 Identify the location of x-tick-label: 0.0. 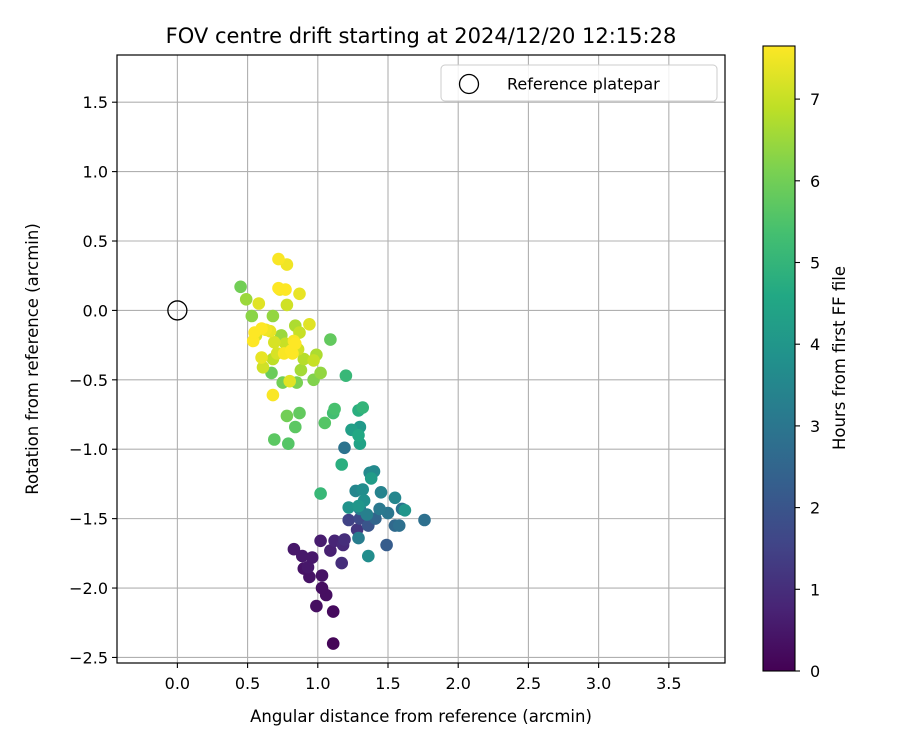
(177, 683).